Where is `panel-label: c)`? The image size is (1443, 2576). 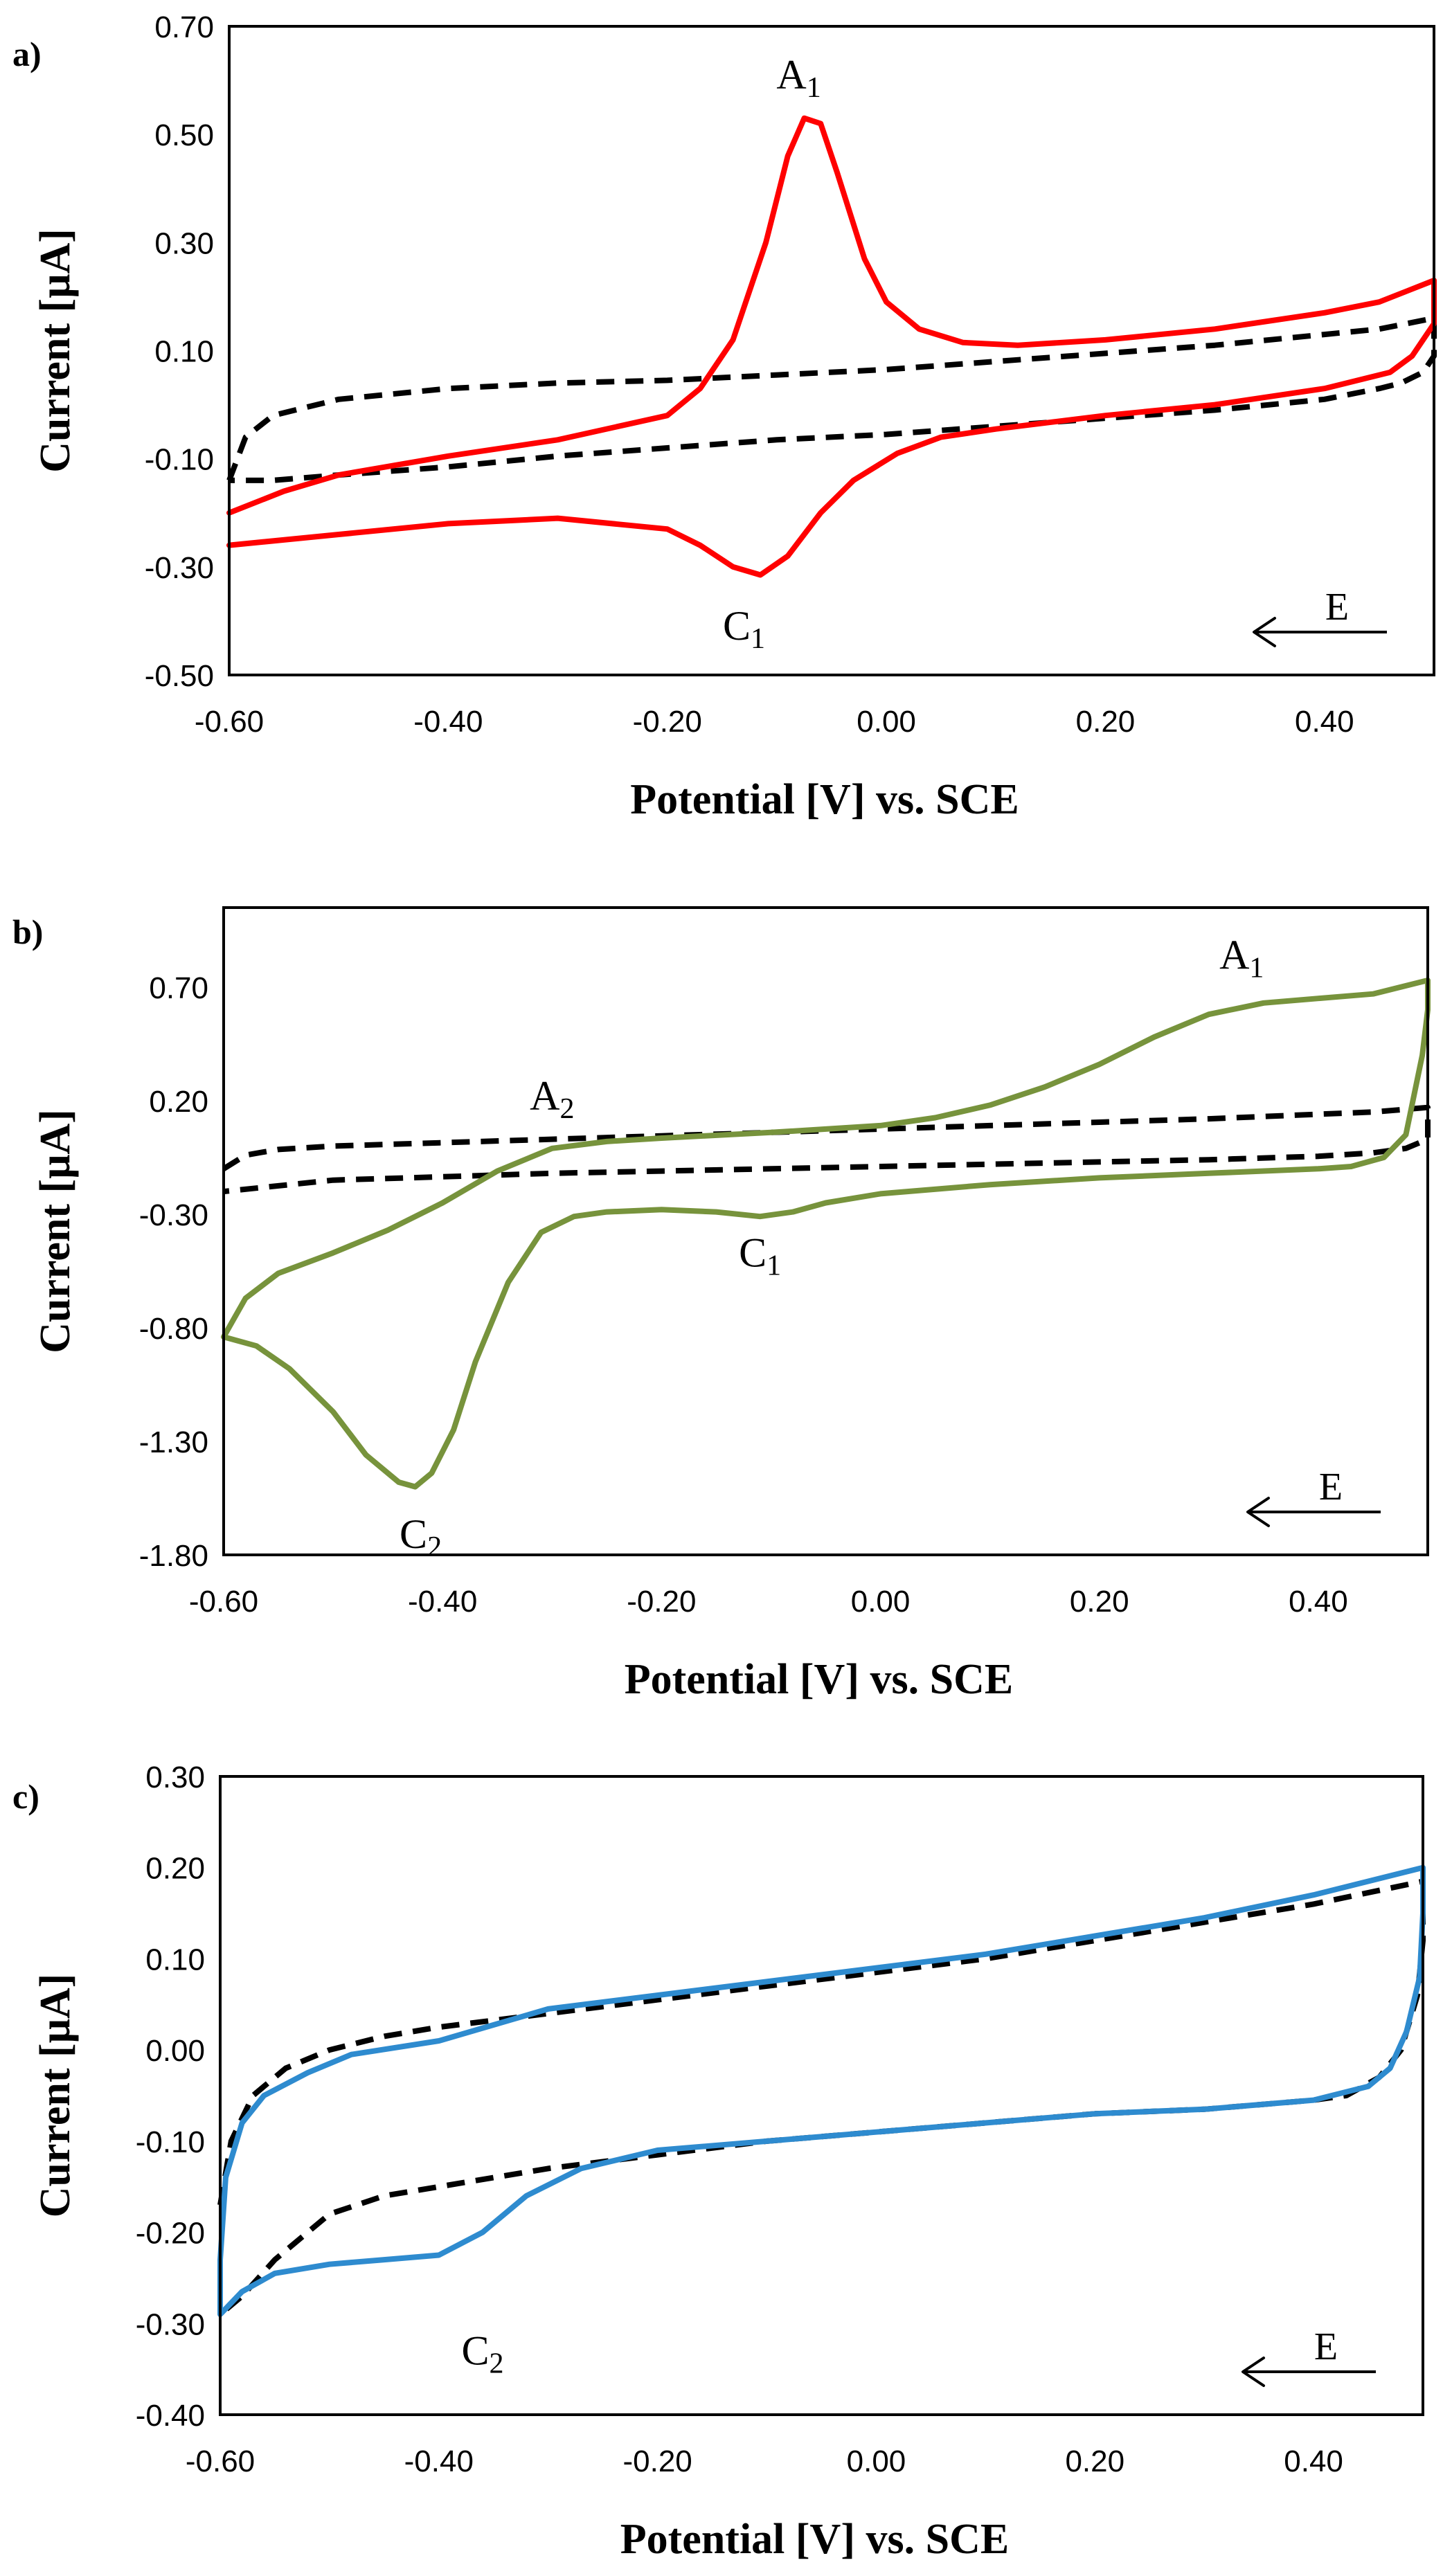
panel-label: c) is located at coordinates (25, 1796).